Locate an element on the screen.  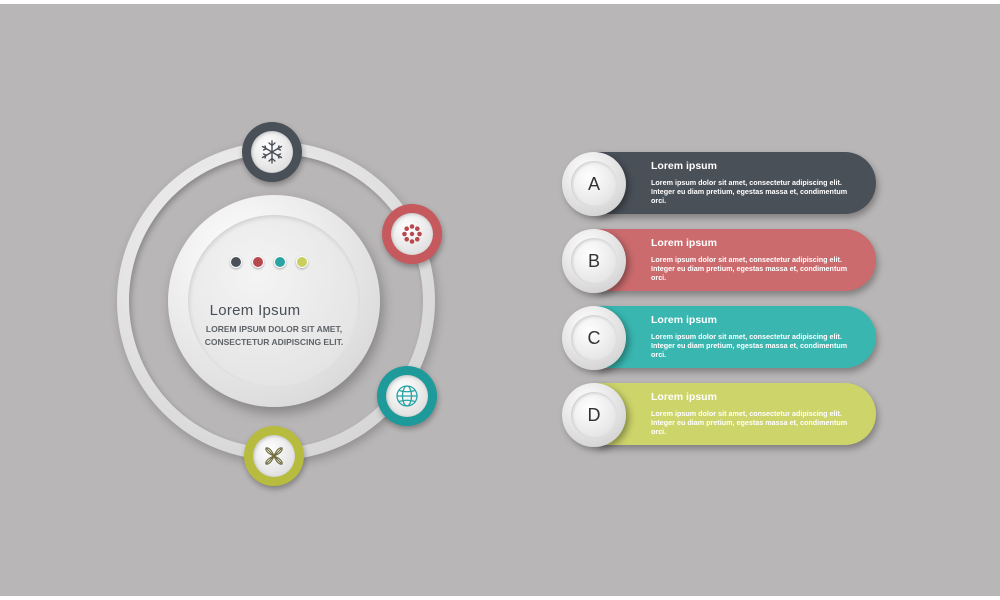
leaf-ornament-icon is located at coordinates (274, 456).